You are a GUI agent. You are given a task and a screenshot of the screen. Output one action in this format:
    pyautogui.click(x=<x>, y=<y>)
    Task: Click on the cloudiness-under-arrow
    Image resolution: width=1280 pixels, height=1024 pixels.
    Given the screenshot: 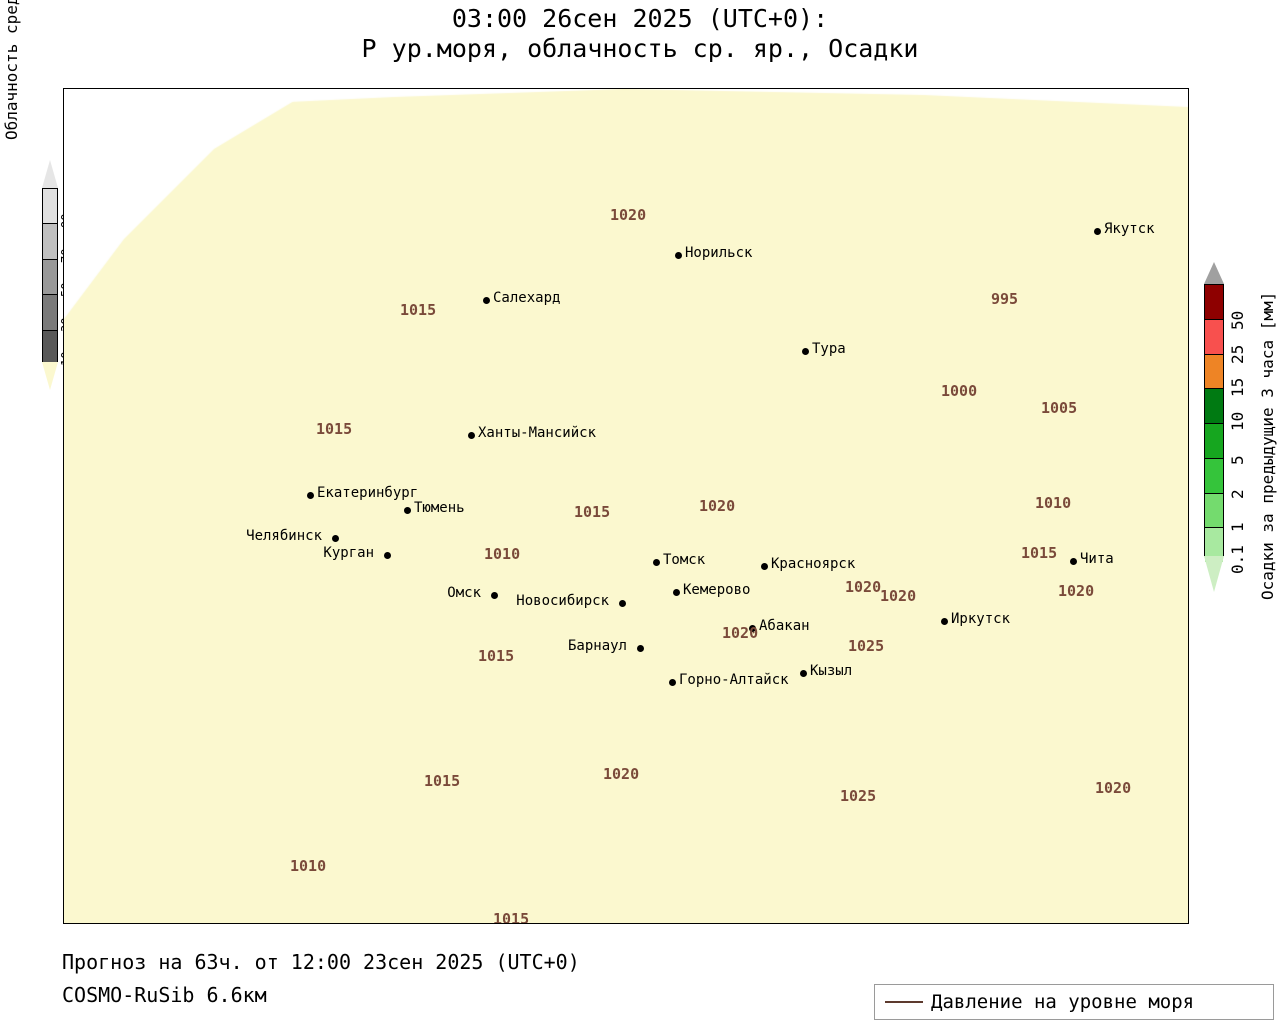 What is the action you would take?
    pyautogui.click(x=50, y=376)
    